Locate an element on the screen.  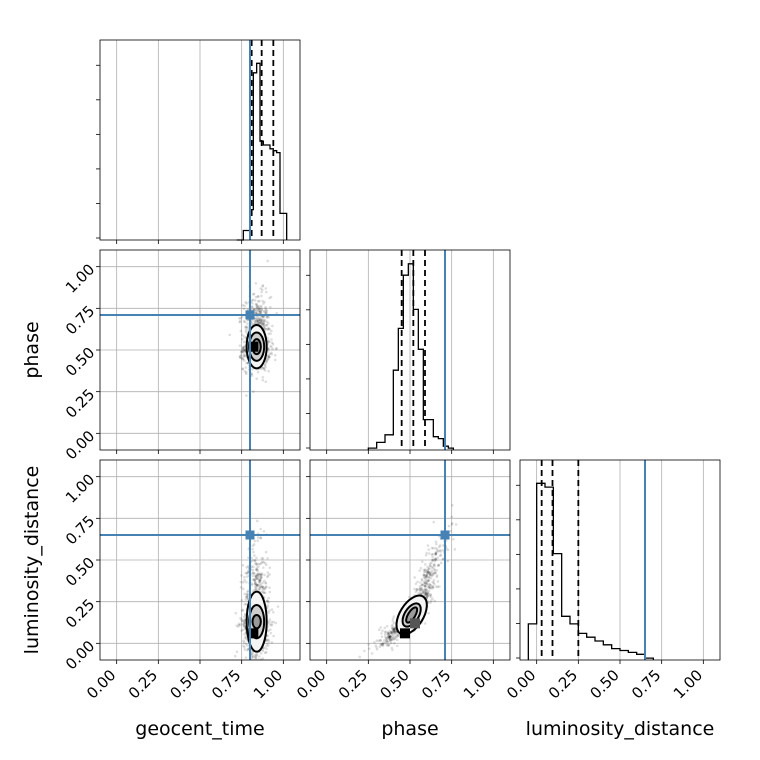
x-tick-label: 0.75 is located at coordinates (436, 684).